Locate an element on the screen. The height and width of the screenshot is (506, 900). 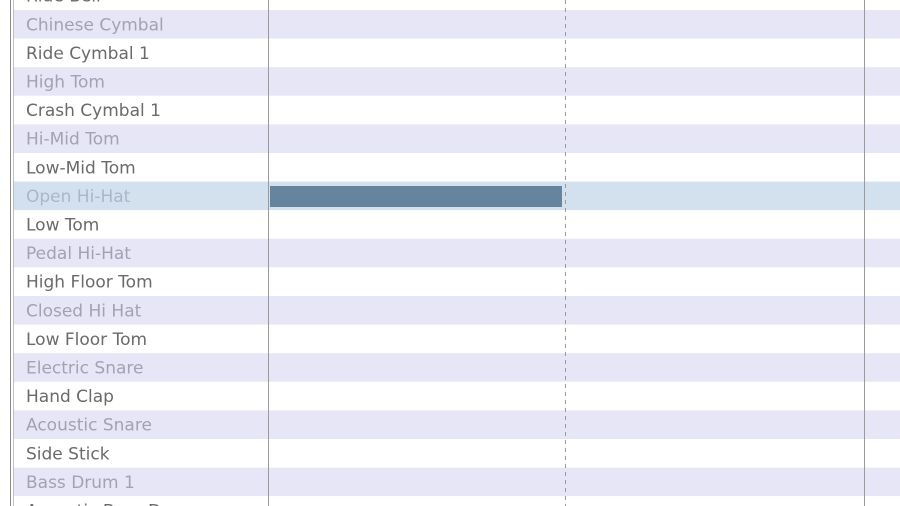
row-label: Electric Snare is located at coordinates (84, 369).